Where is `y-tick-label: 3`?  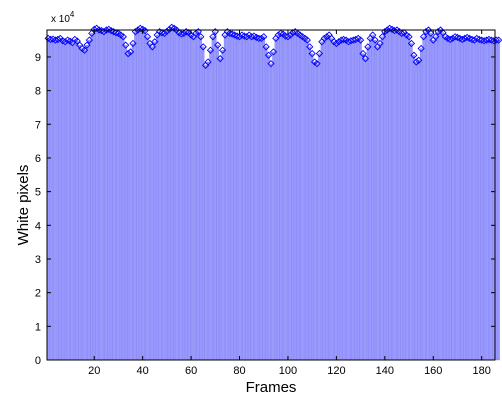
y-tick-label: 3 is located at coordinates (38, 260).